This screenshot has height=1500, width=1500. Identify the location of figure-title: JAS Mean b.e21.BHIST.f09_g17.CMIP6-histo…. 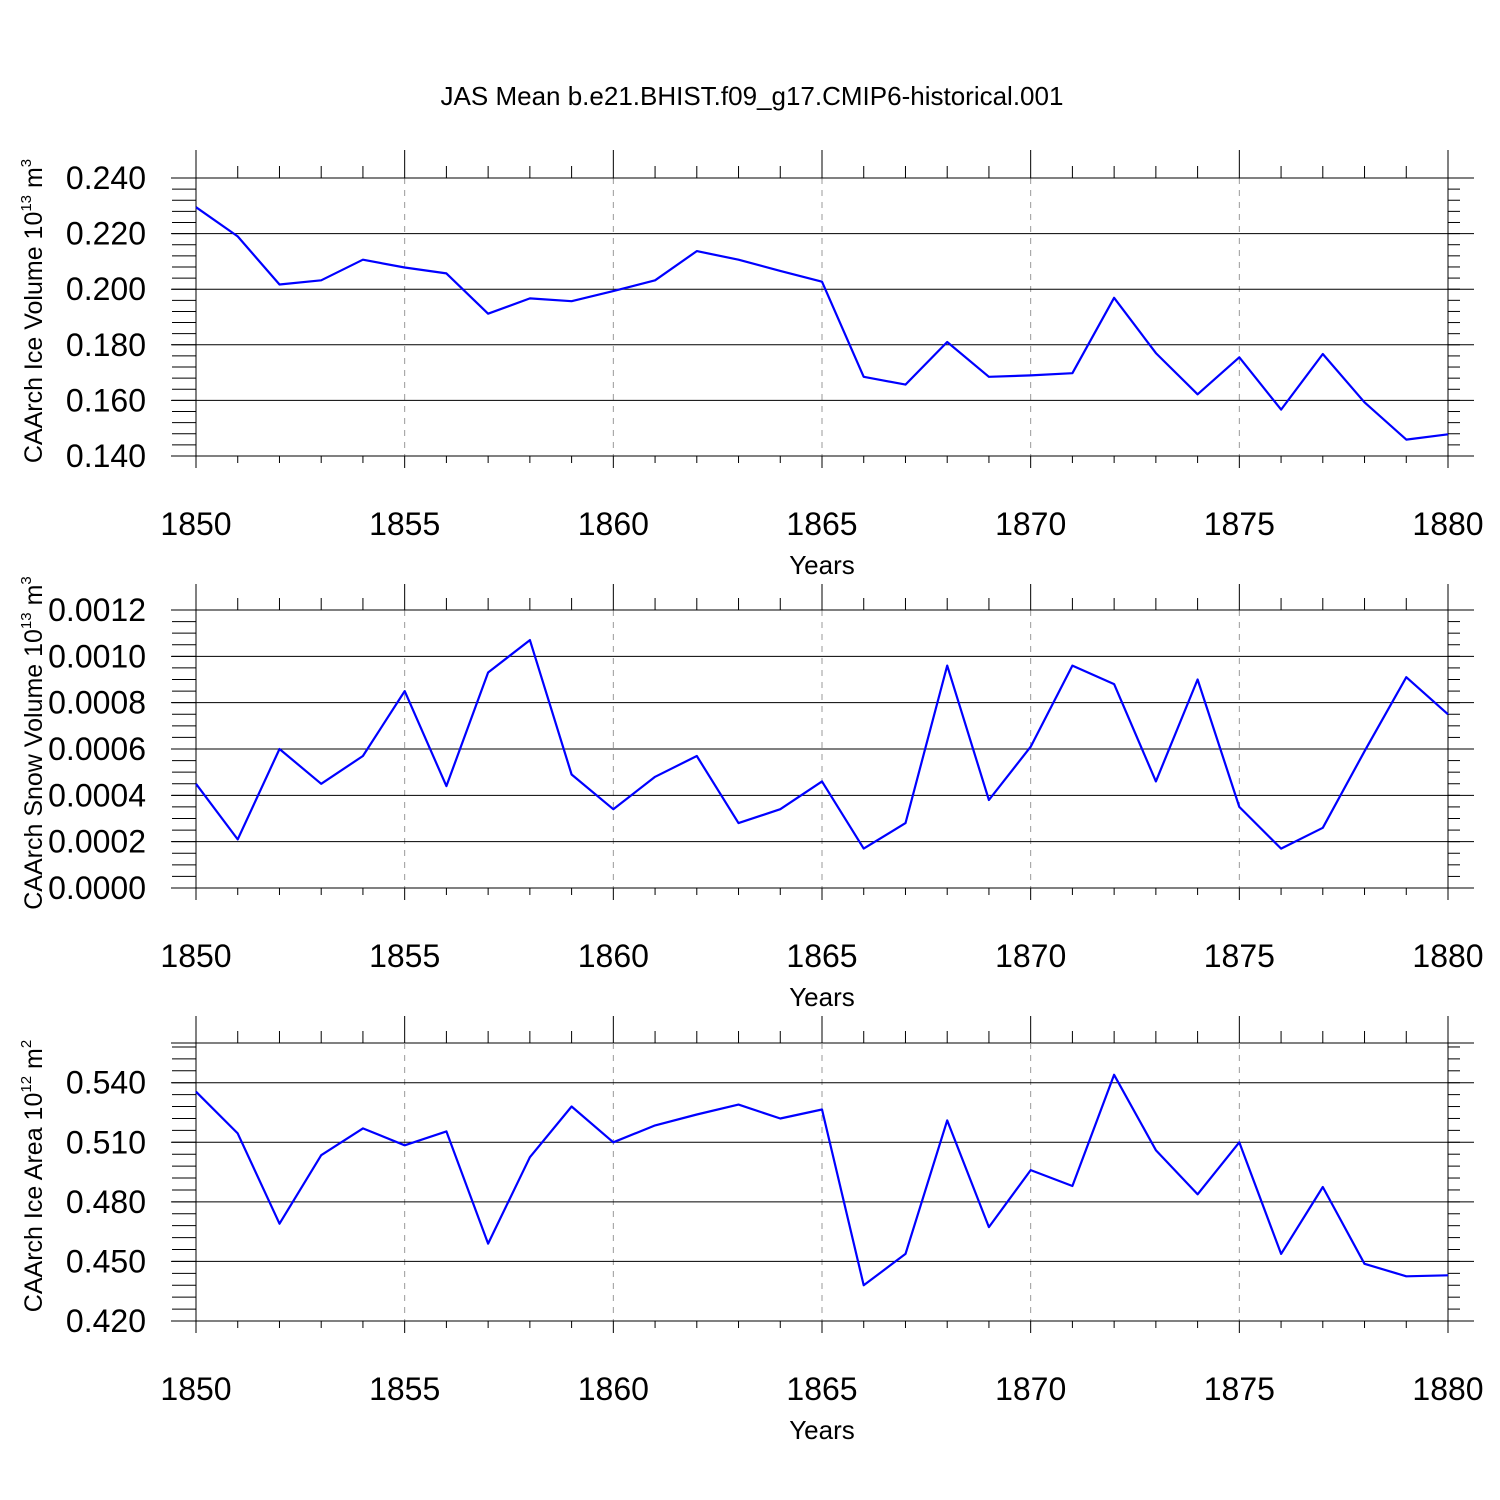
(752, 96).